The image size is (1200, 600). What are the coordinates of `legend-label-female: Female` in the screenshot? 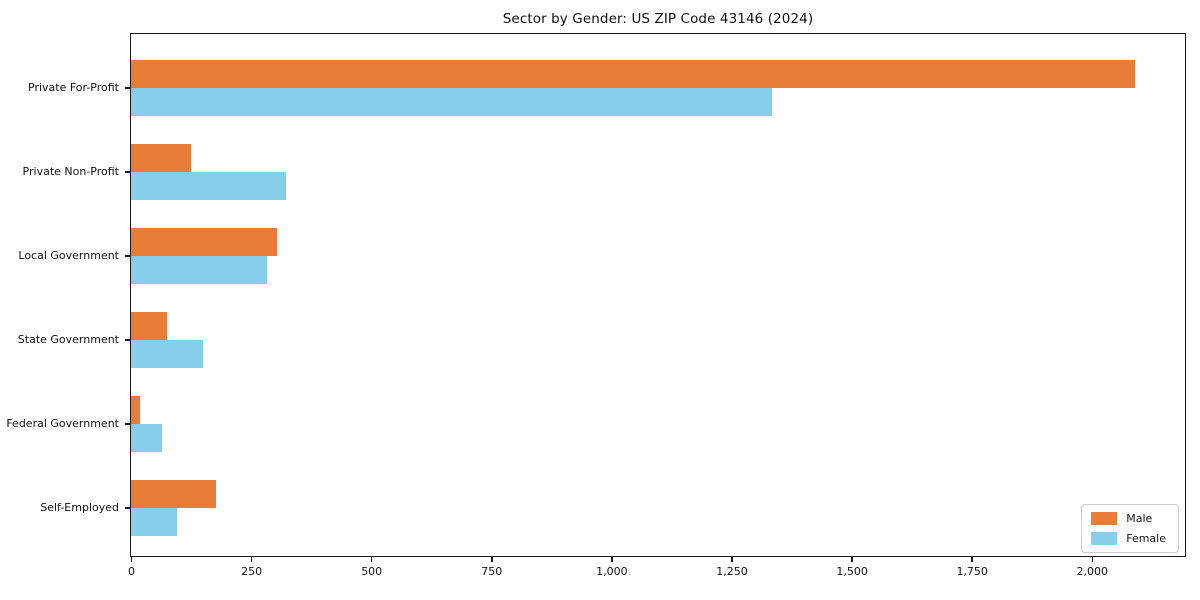 It's located at (1146, 538).